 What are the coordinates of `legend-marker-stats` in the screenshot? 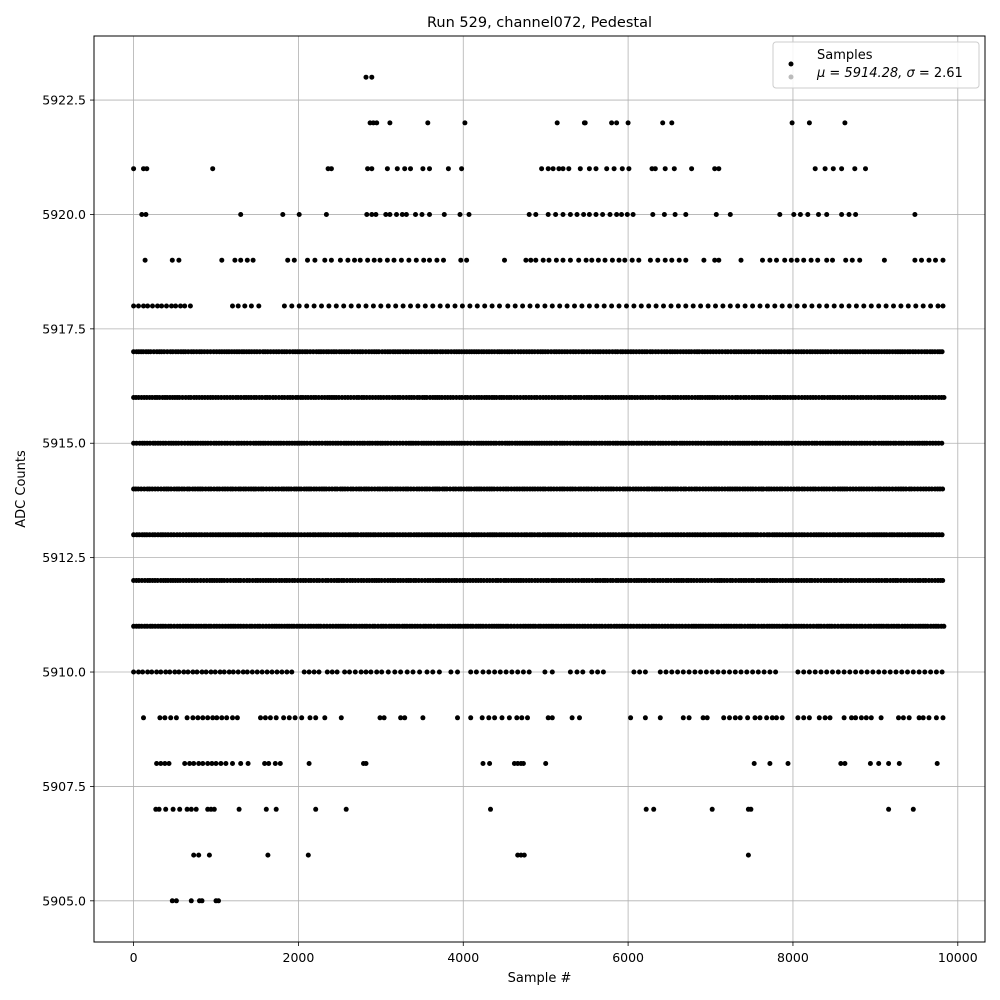 It's located at (791, 77).